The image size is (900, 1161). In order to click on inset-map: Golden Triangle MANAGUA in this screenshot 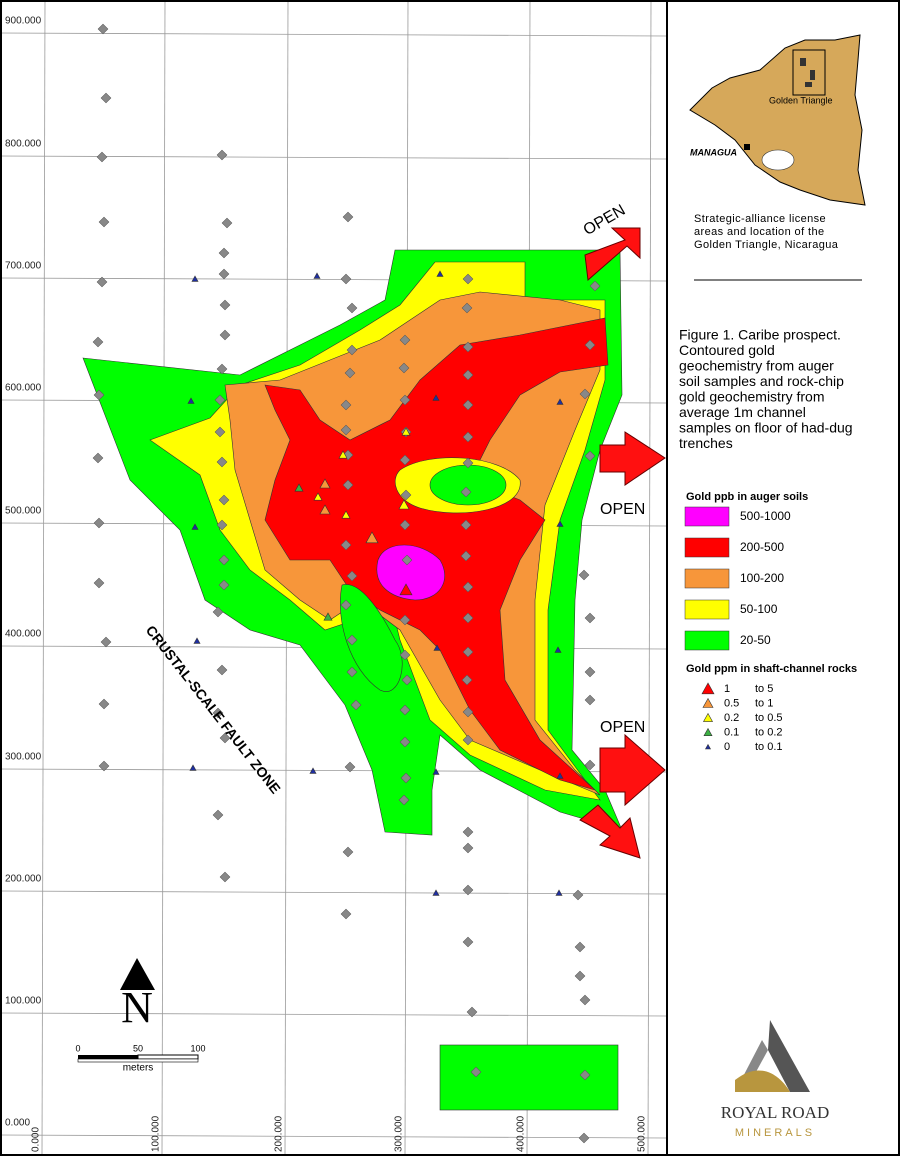, I will do `click(777, 120)`.